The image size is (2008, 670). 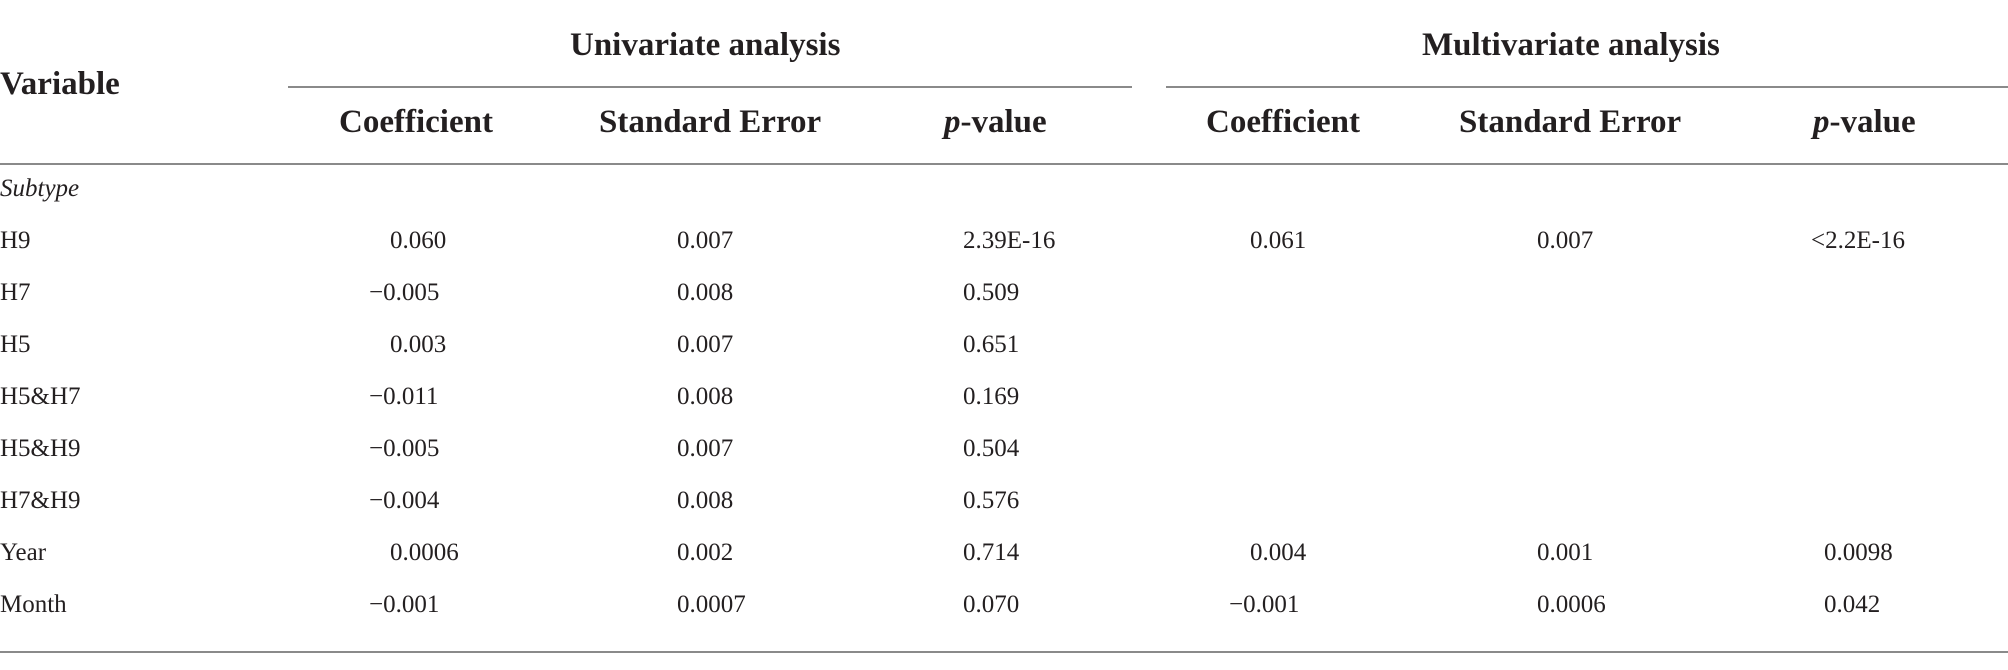 I want to click on table-cell: 0.001, so click(x=1565, y=552).